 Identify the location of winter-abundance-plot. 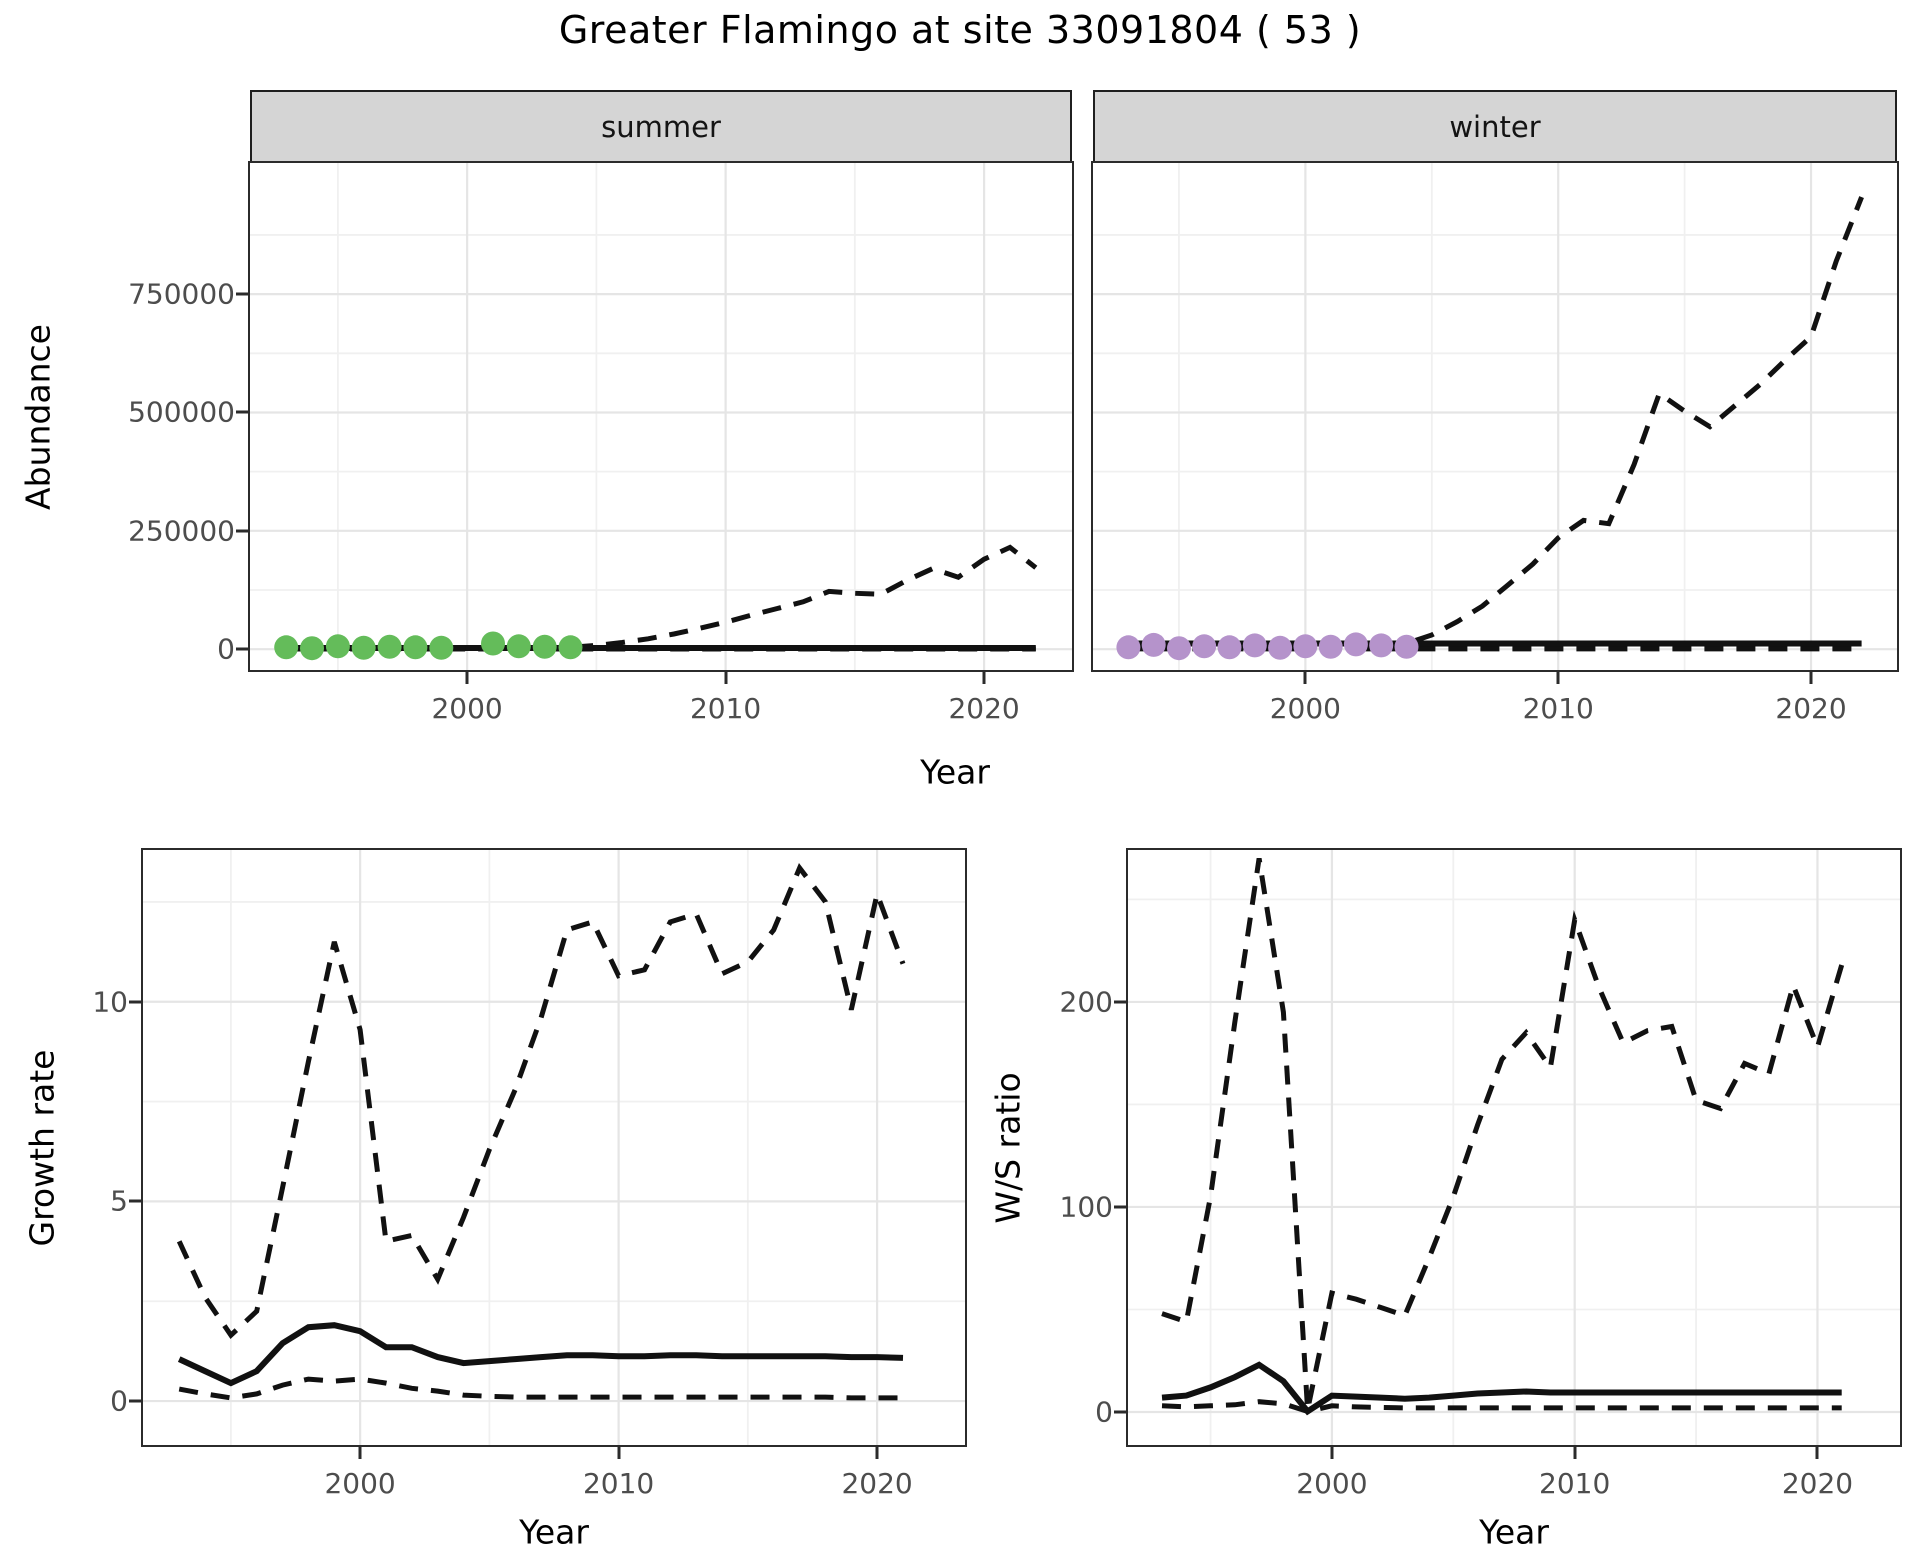
(1494, 416).